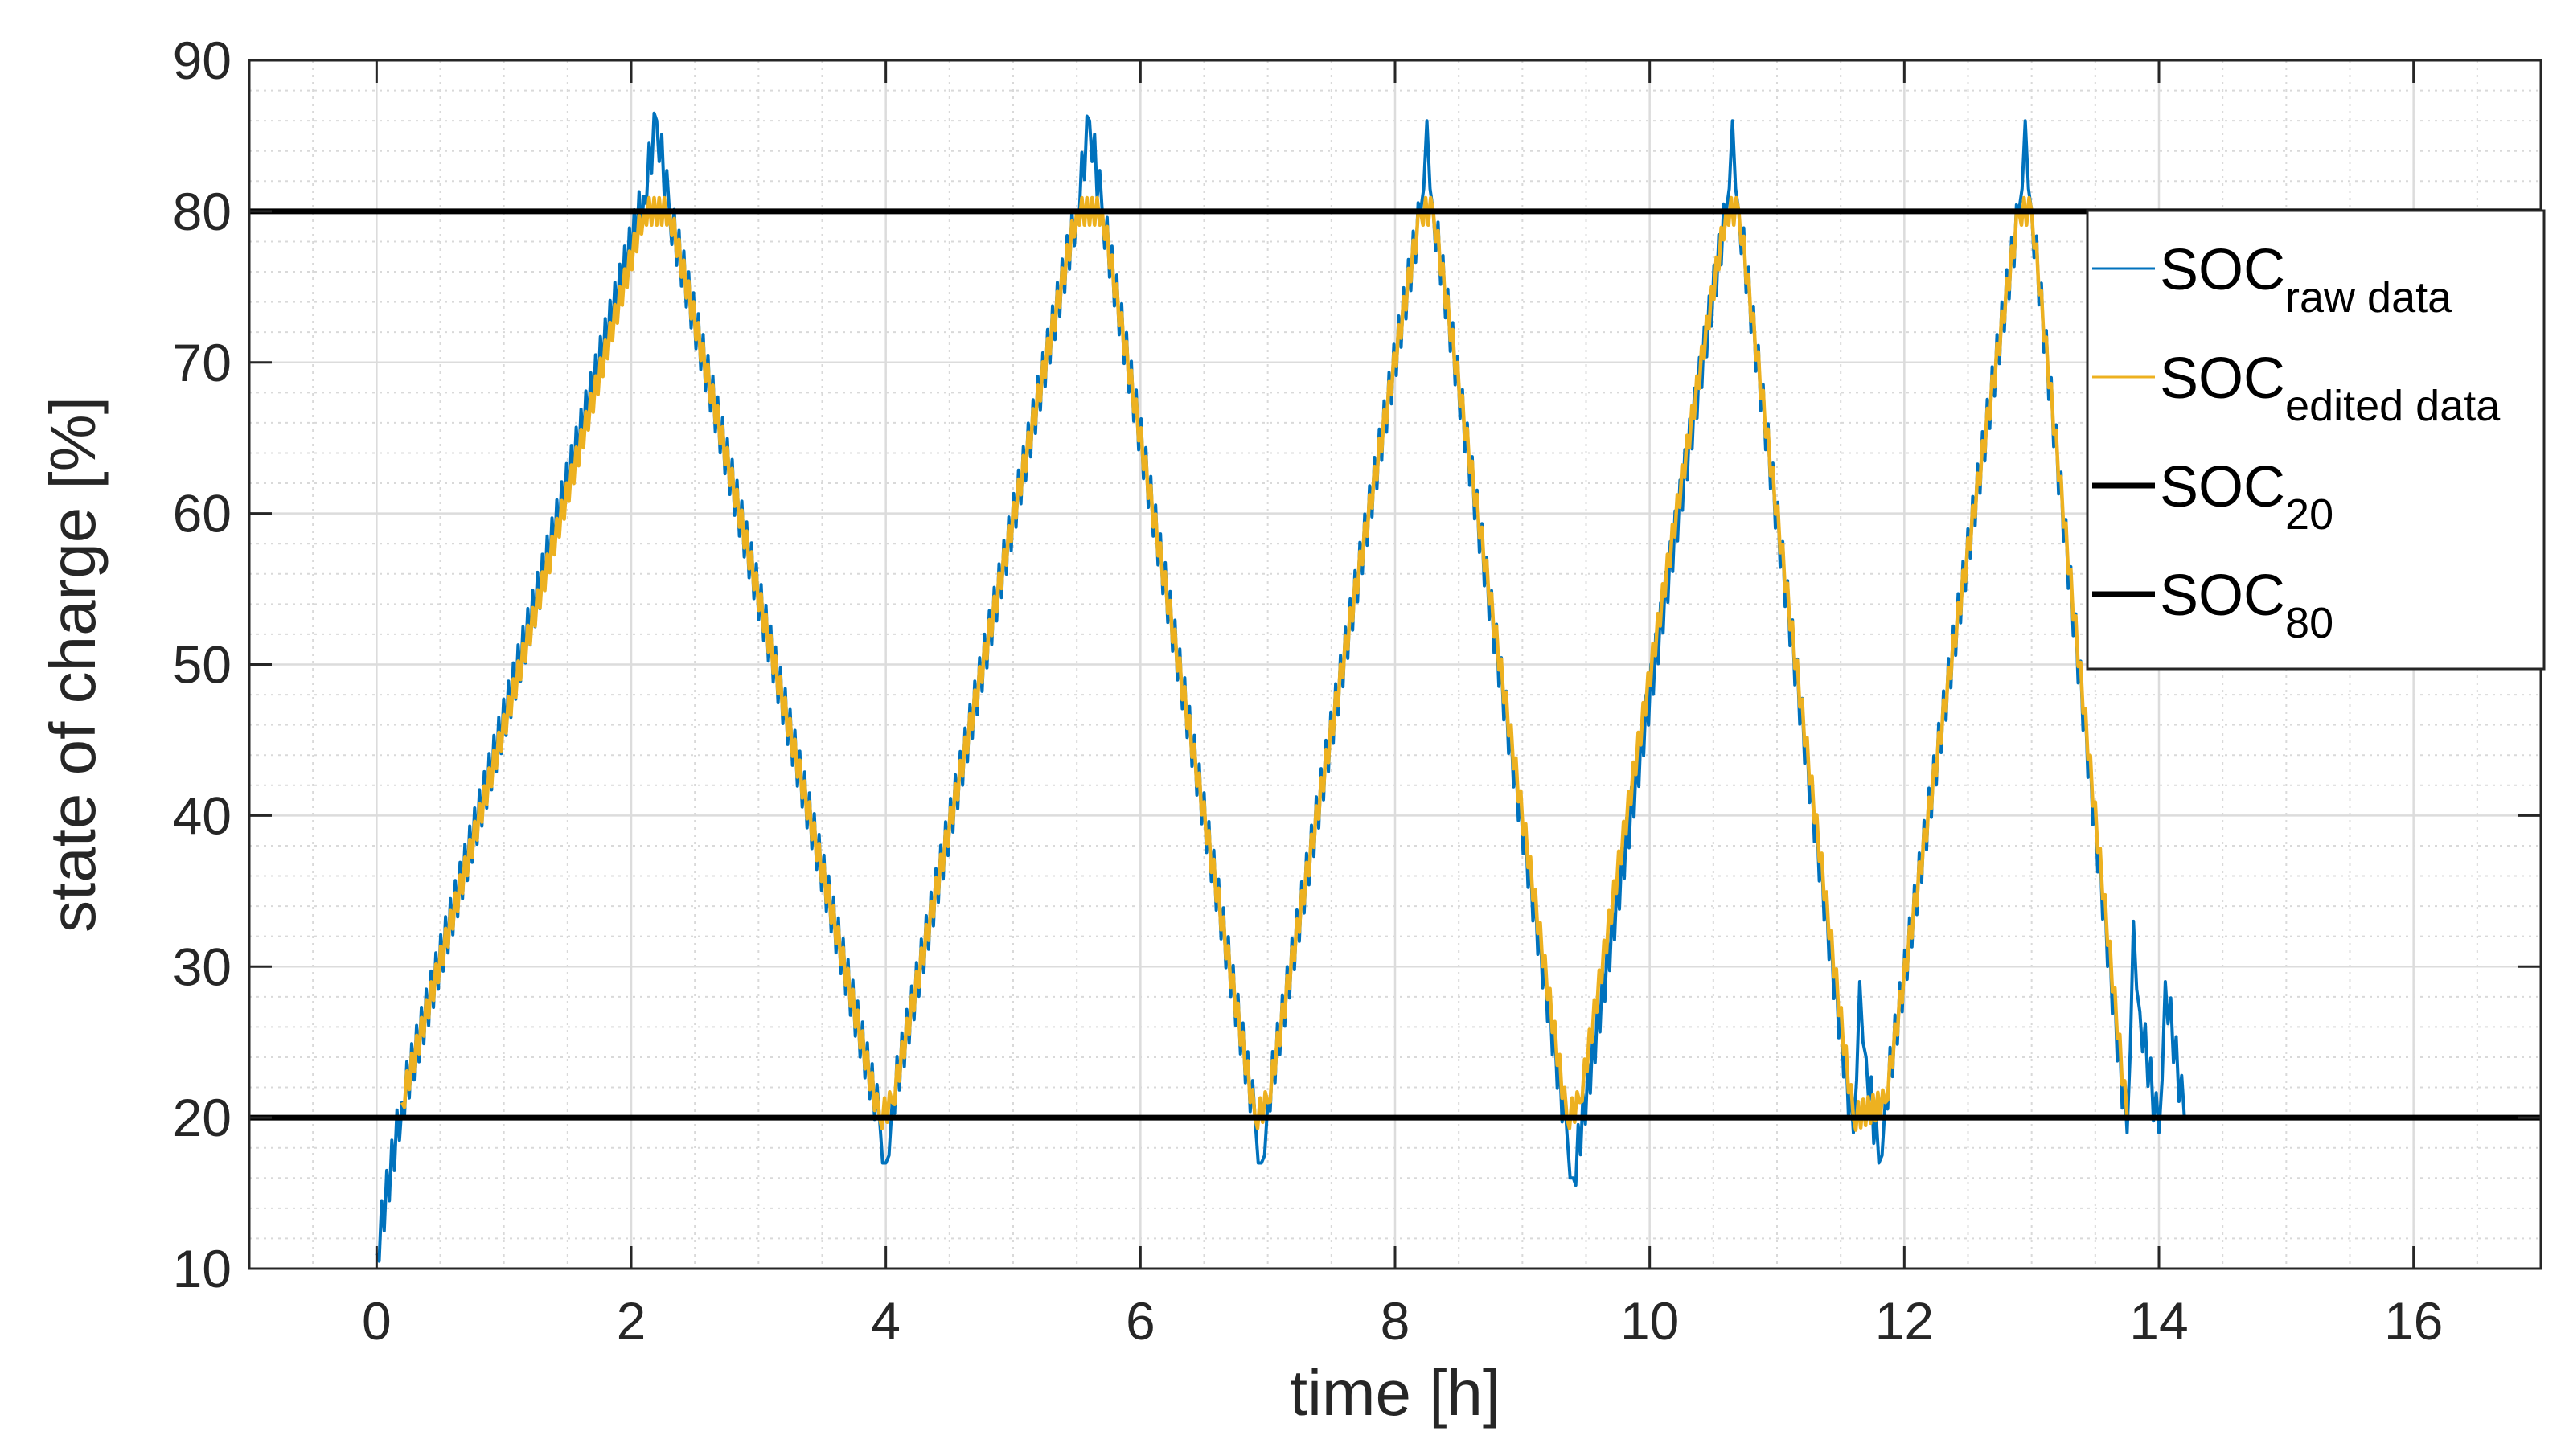  Describe the element at coordinates (202, 60) in the screenshot. I see `y-tick-label: 90` at that location.